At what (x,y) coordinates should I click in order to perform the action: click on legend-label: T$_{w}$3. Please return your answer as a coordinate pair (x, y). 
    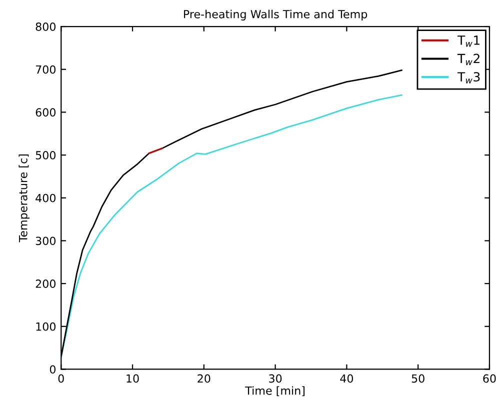
    Looking at the image, I should click on (468, 78).